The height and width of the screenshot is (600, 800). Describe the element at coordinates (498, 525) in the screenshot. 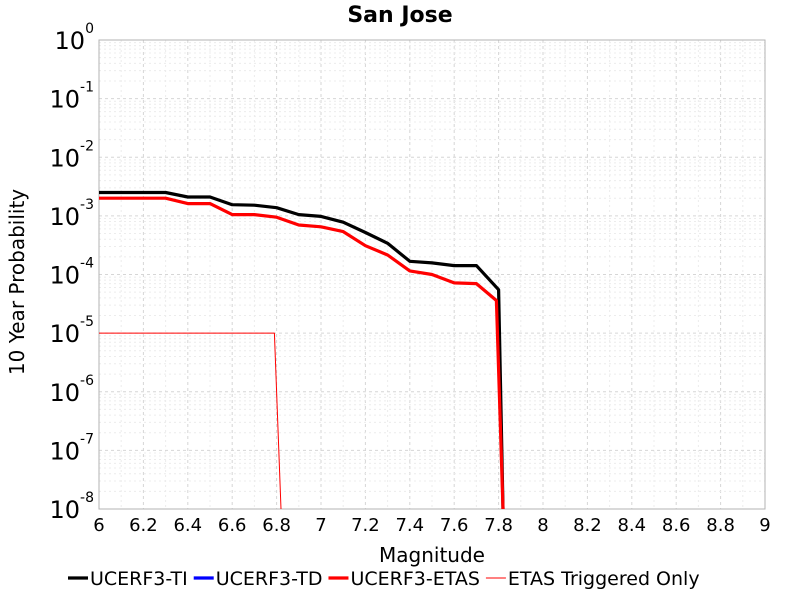

I see `x-tick-label: 7.8` at that location.